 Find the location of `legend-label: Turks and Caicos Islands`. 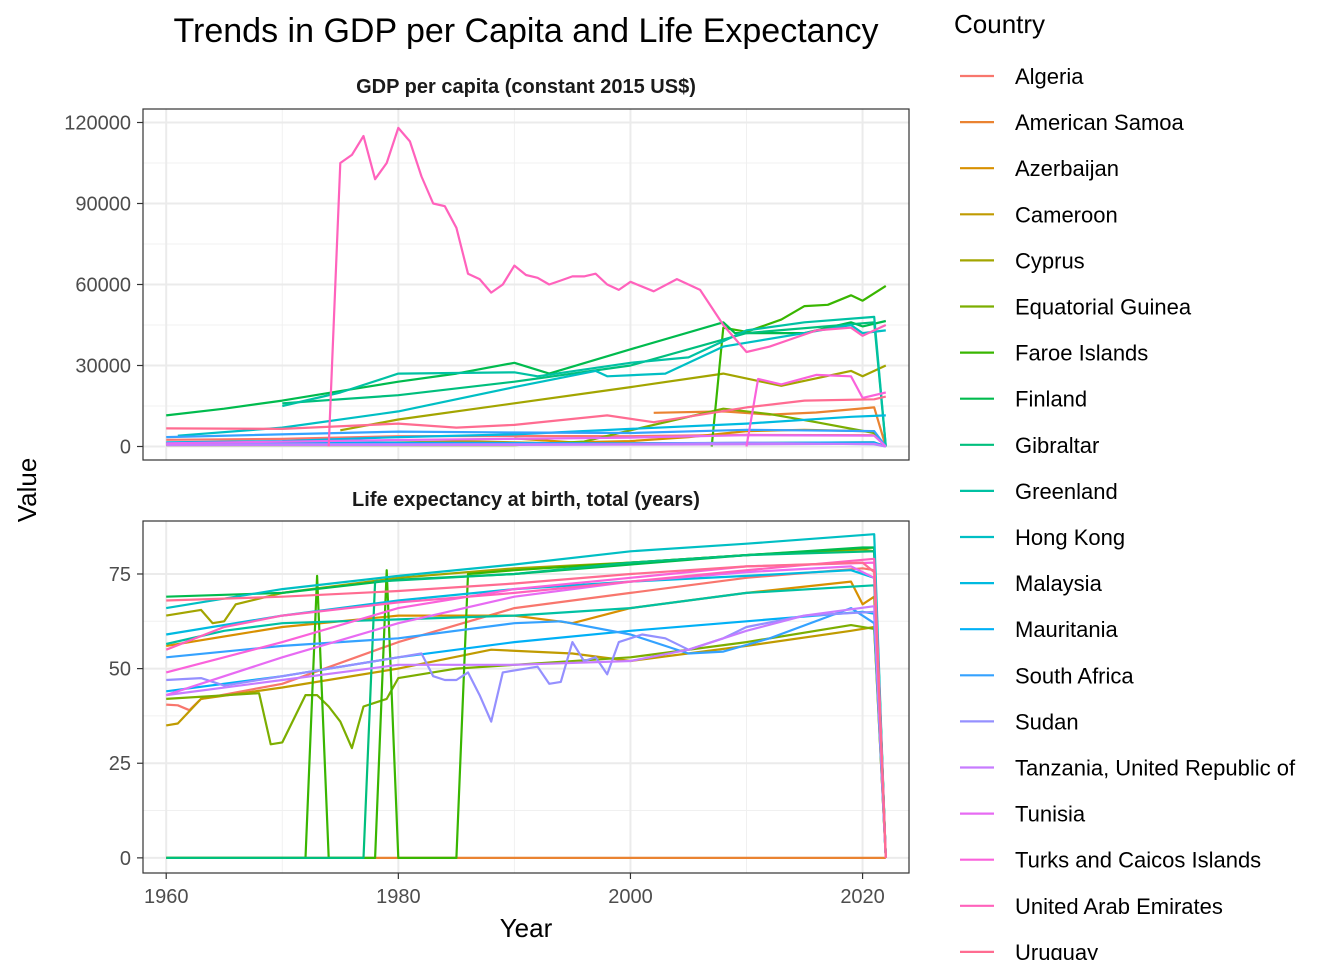

legend-label: Turks and Caicos Islands is located at coordinates (1138, 860).